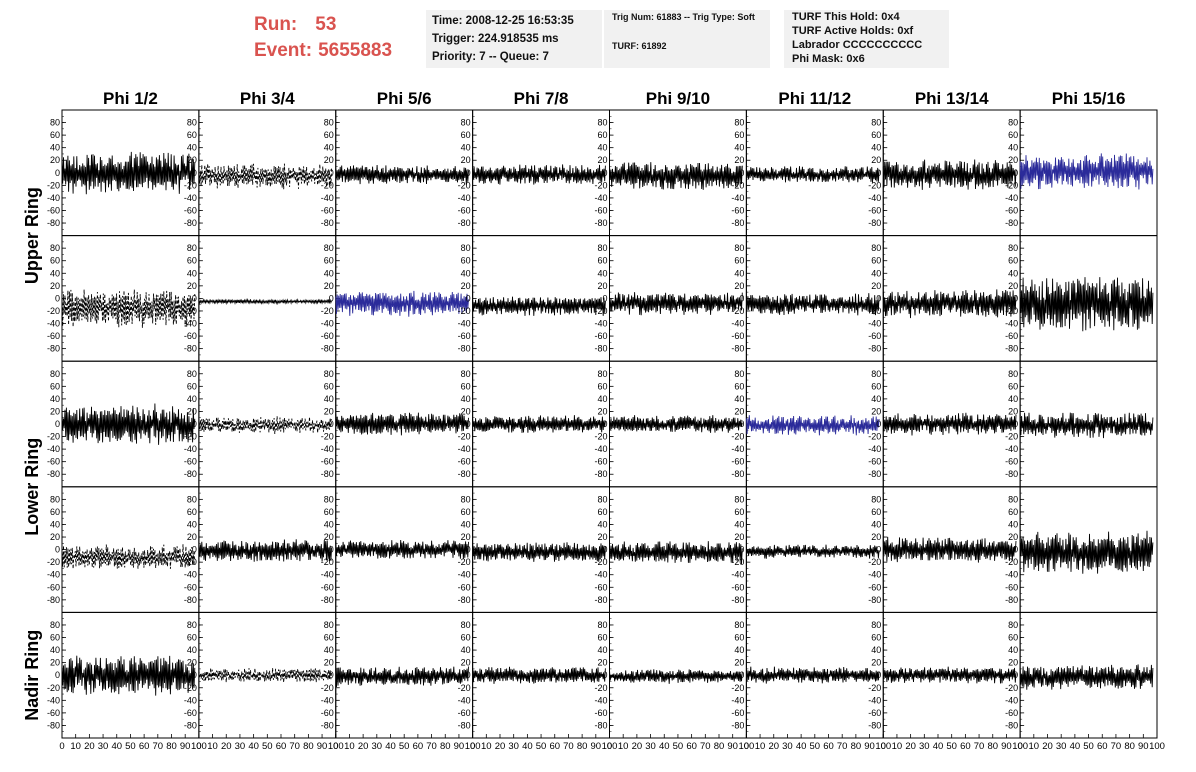 The height and width of the screenshot is (772, 1196). I want to click on ring-label: Nadir Ring, so click(32, 675).